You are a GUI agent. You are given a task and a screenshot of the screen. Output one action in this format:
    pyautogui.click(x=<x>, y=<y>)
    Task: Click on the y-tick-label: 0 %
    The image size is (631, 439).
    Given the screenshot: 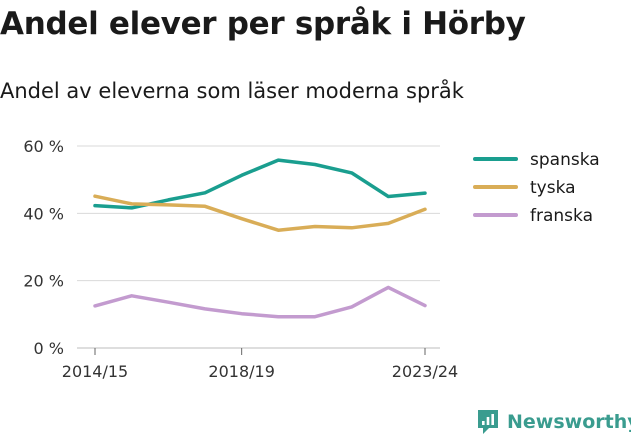 What is the action you would take?
    pyautogui.click(x=49, y=348)
    